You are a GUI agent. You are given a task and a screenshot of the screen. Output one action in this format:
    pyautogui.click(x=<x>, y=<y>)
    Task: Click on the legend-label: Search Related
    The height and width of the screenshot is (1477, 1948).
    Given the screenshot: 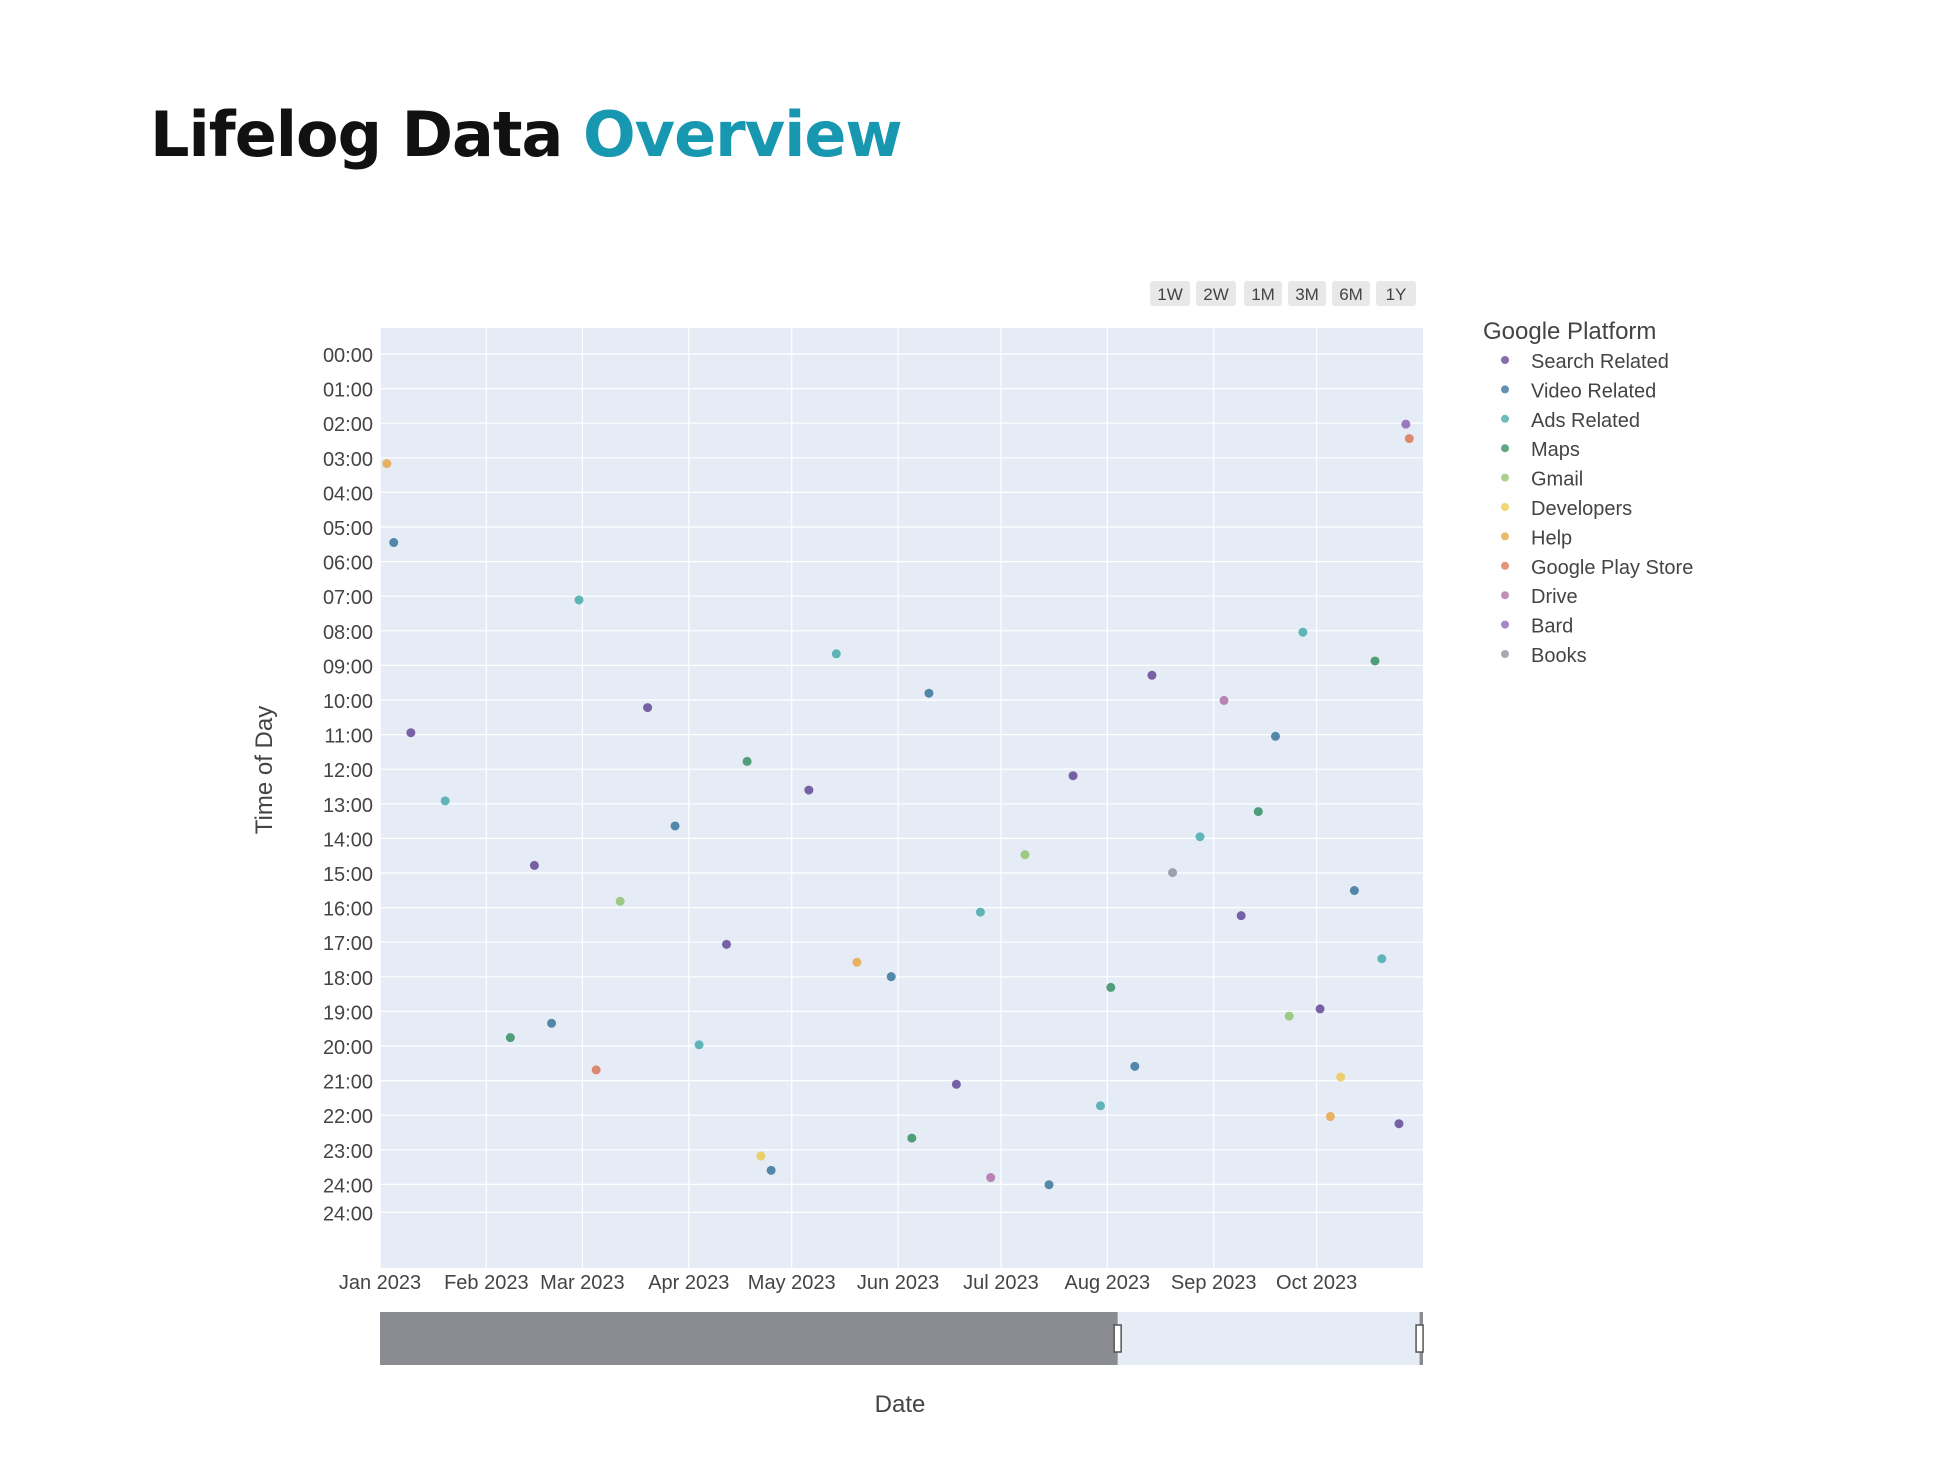 What is the action you would take?
    pyautogui.click(x=1600, y=362)
    